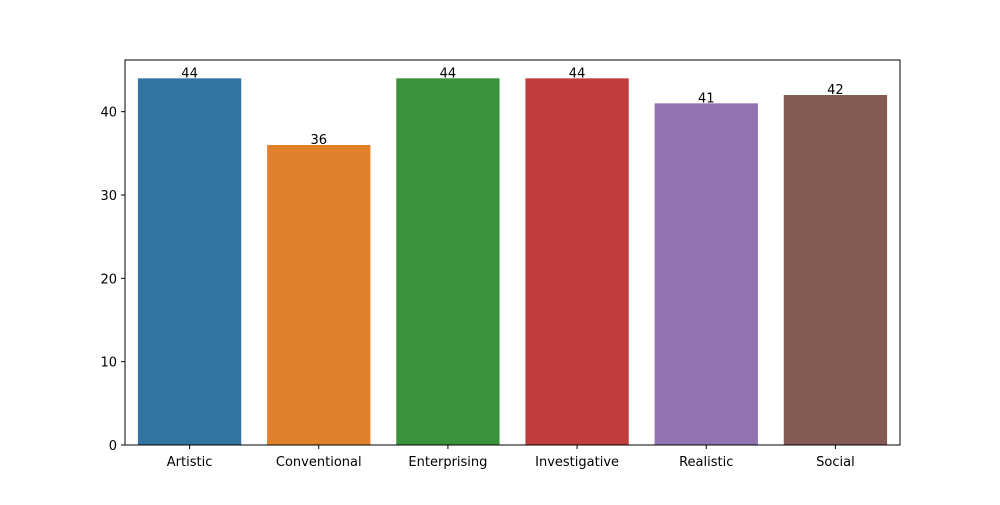 The width and height of the screenshot is (1000, 505). I want to click on bar-investigative, so click(577, 261).